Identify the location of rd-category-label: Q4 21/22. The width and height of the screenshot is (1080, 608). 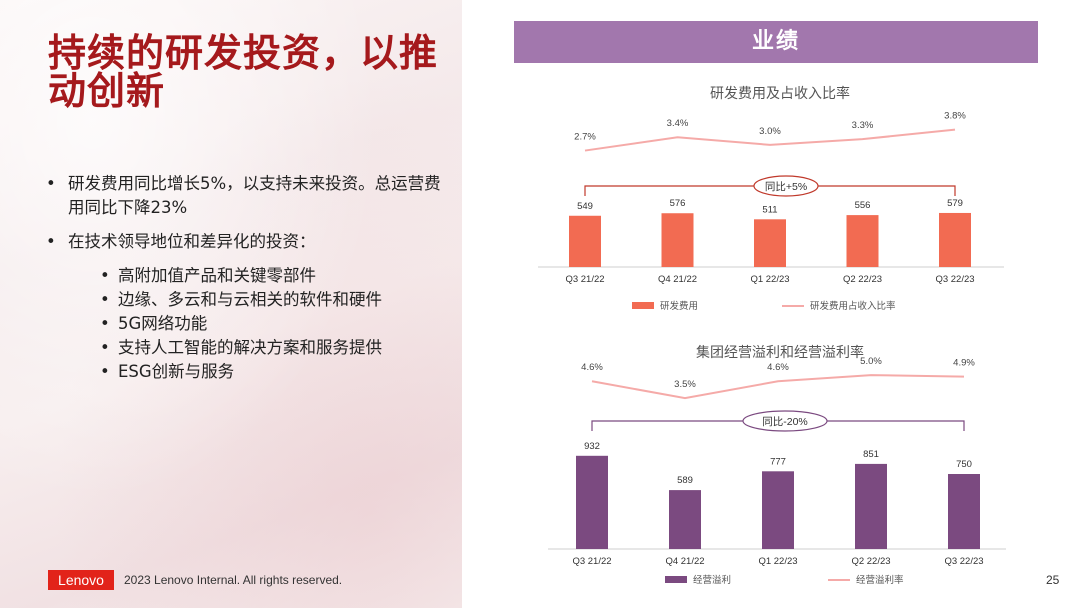
(677, 279).